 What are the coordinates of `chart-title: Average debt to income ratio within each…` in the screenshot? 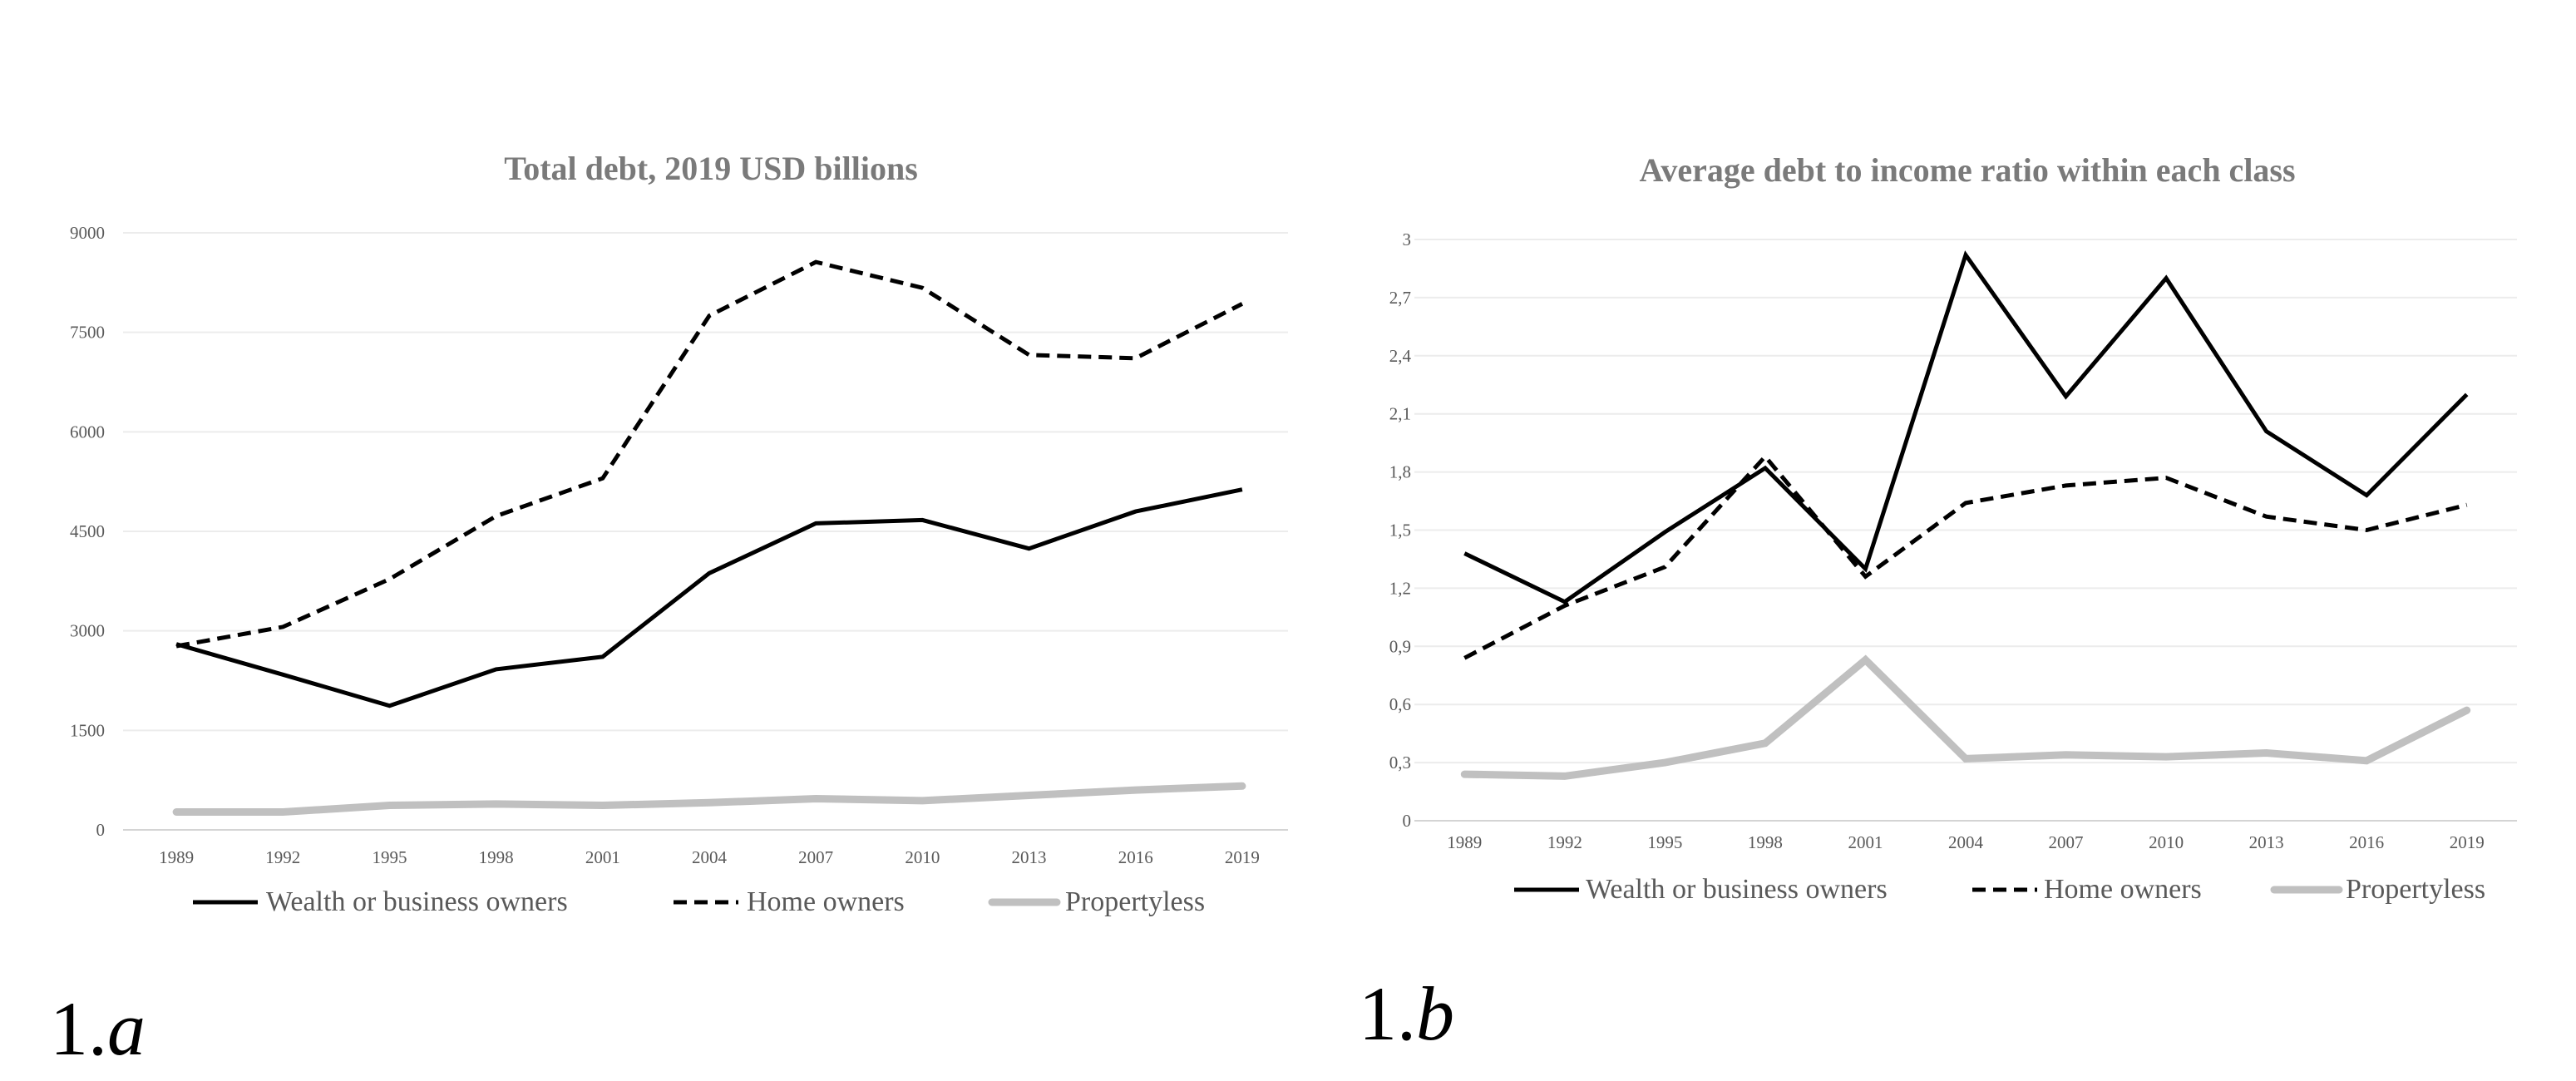 It's located at (1967, 170).